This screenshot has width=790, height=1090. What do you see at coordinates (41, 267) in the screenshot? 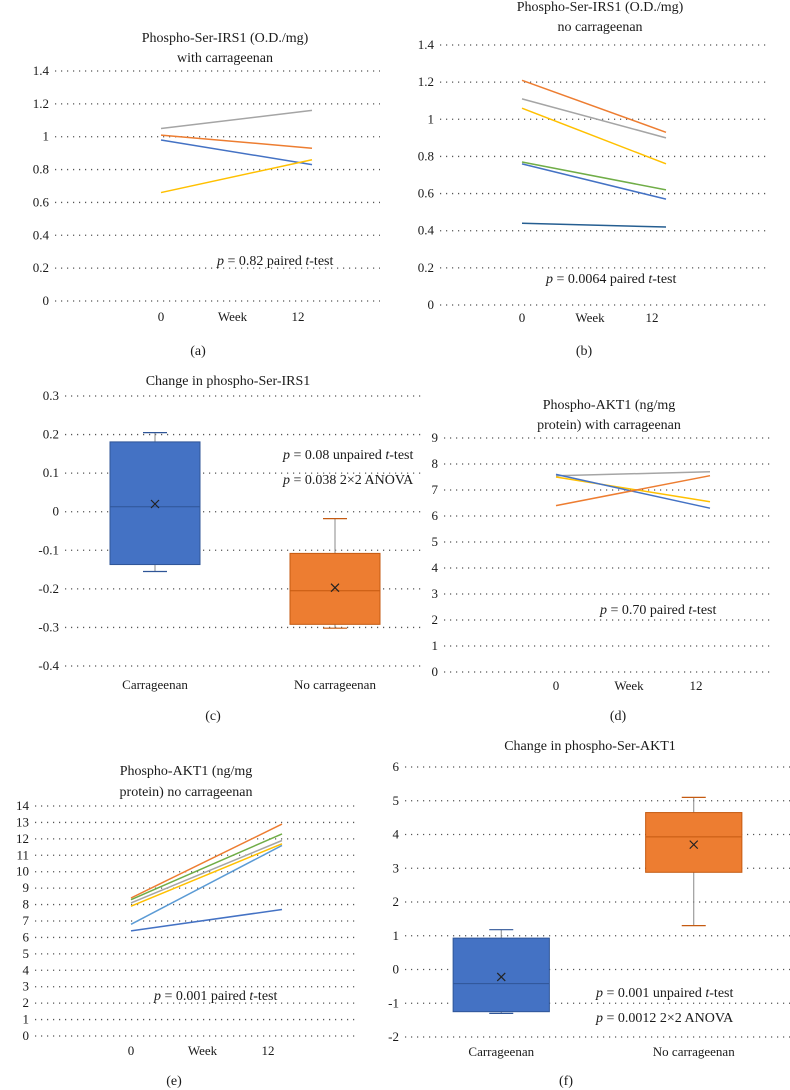
I see `y-tick-label: 0.2` at bounding box center [41, 267].